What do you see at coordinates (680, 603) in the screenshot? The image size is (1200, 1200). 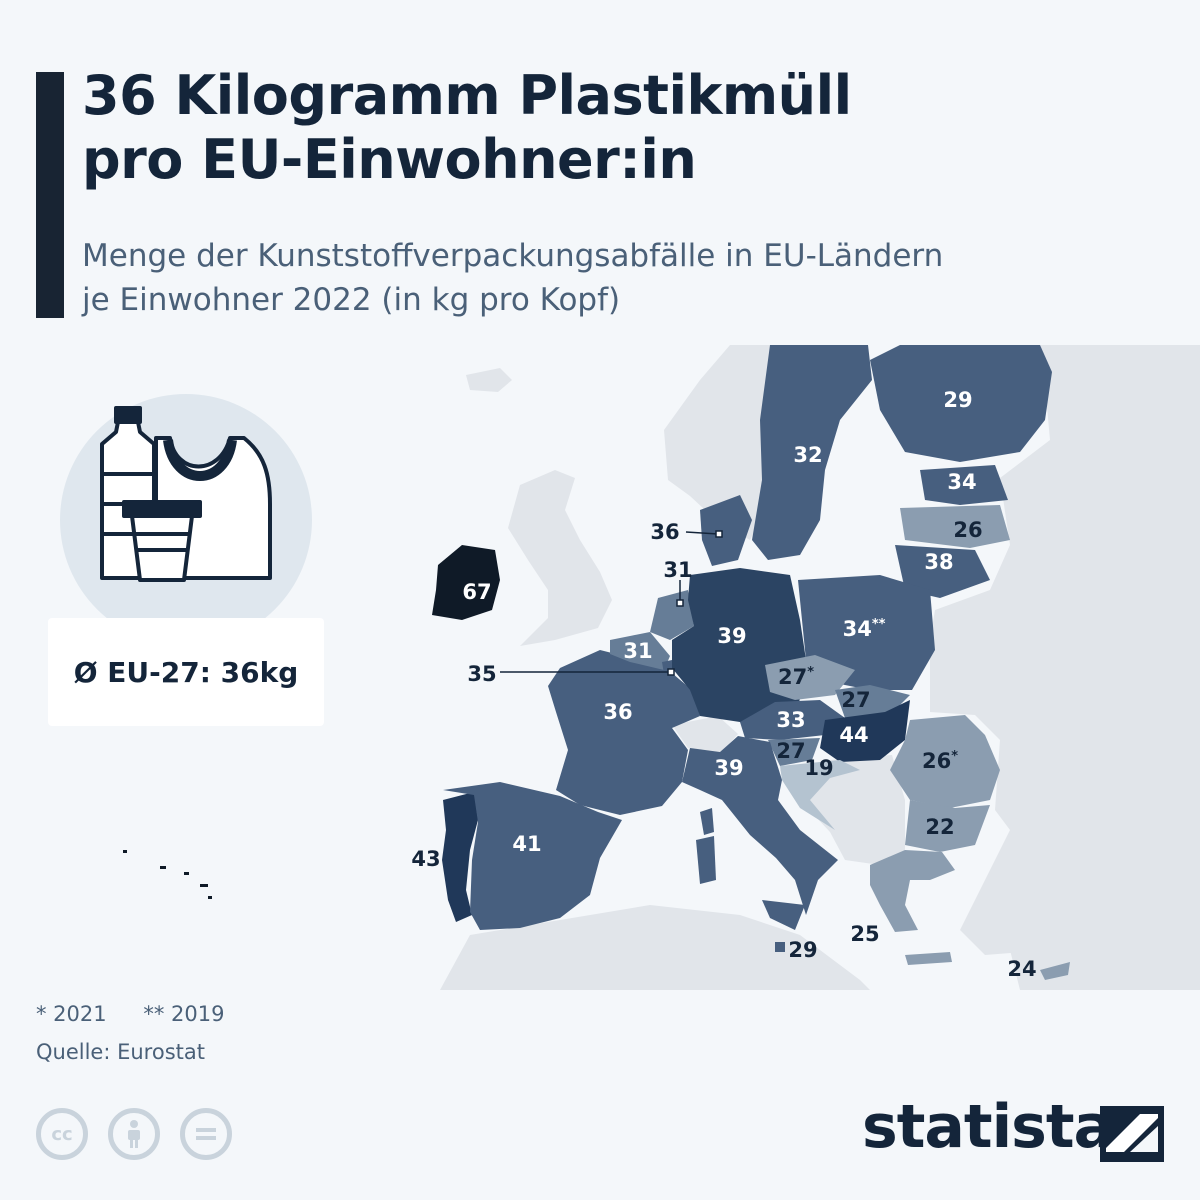 I see `marker-nl` at bounding box center [680, 603].